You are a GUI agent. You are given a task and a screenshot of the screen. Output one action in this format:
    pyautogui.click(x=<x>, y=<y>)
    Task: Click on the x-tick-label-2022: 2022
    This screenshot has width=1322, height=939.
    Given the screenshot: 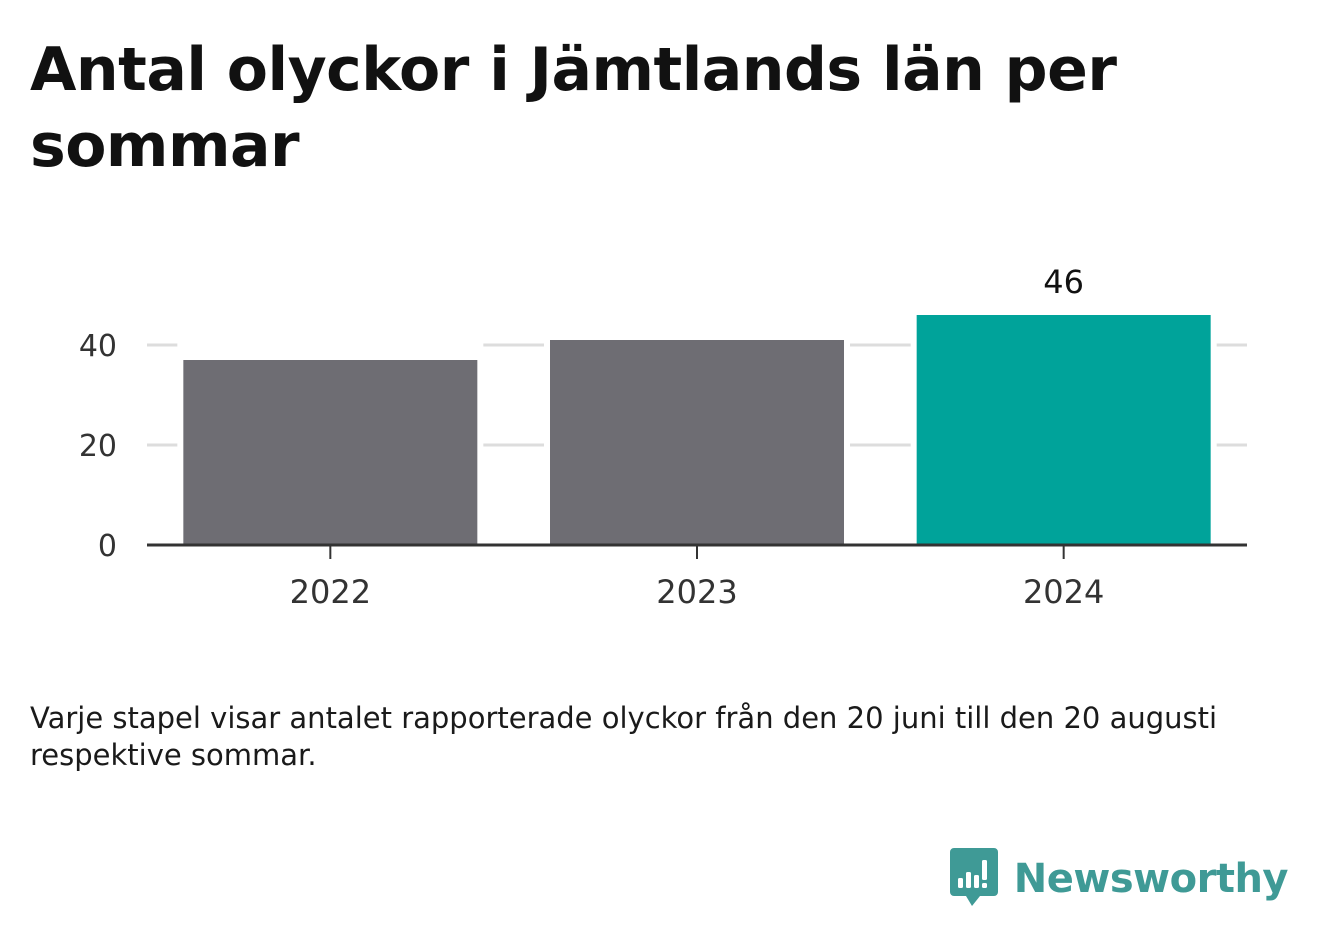 What is the action you would take?
    pyautogui.click(x=330, y=592)
    